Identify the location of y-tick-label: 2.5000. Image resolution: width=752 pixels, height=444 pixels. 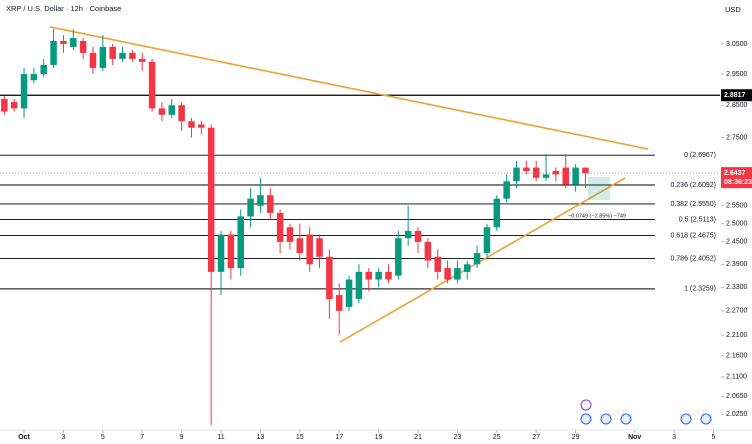
(737, 223).